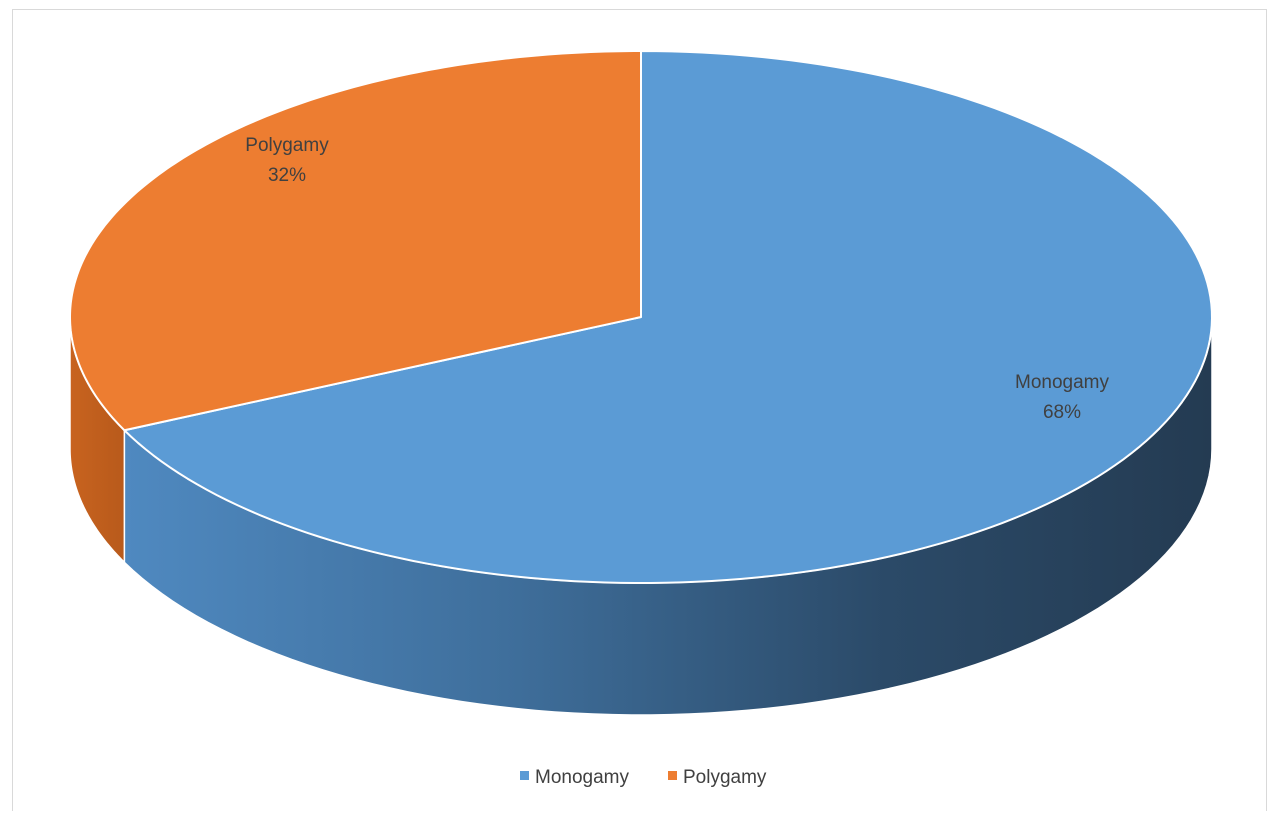 This screenshot has height=813, width=1275. I want to click on legend-label-polygamy: Polygamy, so click(725, 777).